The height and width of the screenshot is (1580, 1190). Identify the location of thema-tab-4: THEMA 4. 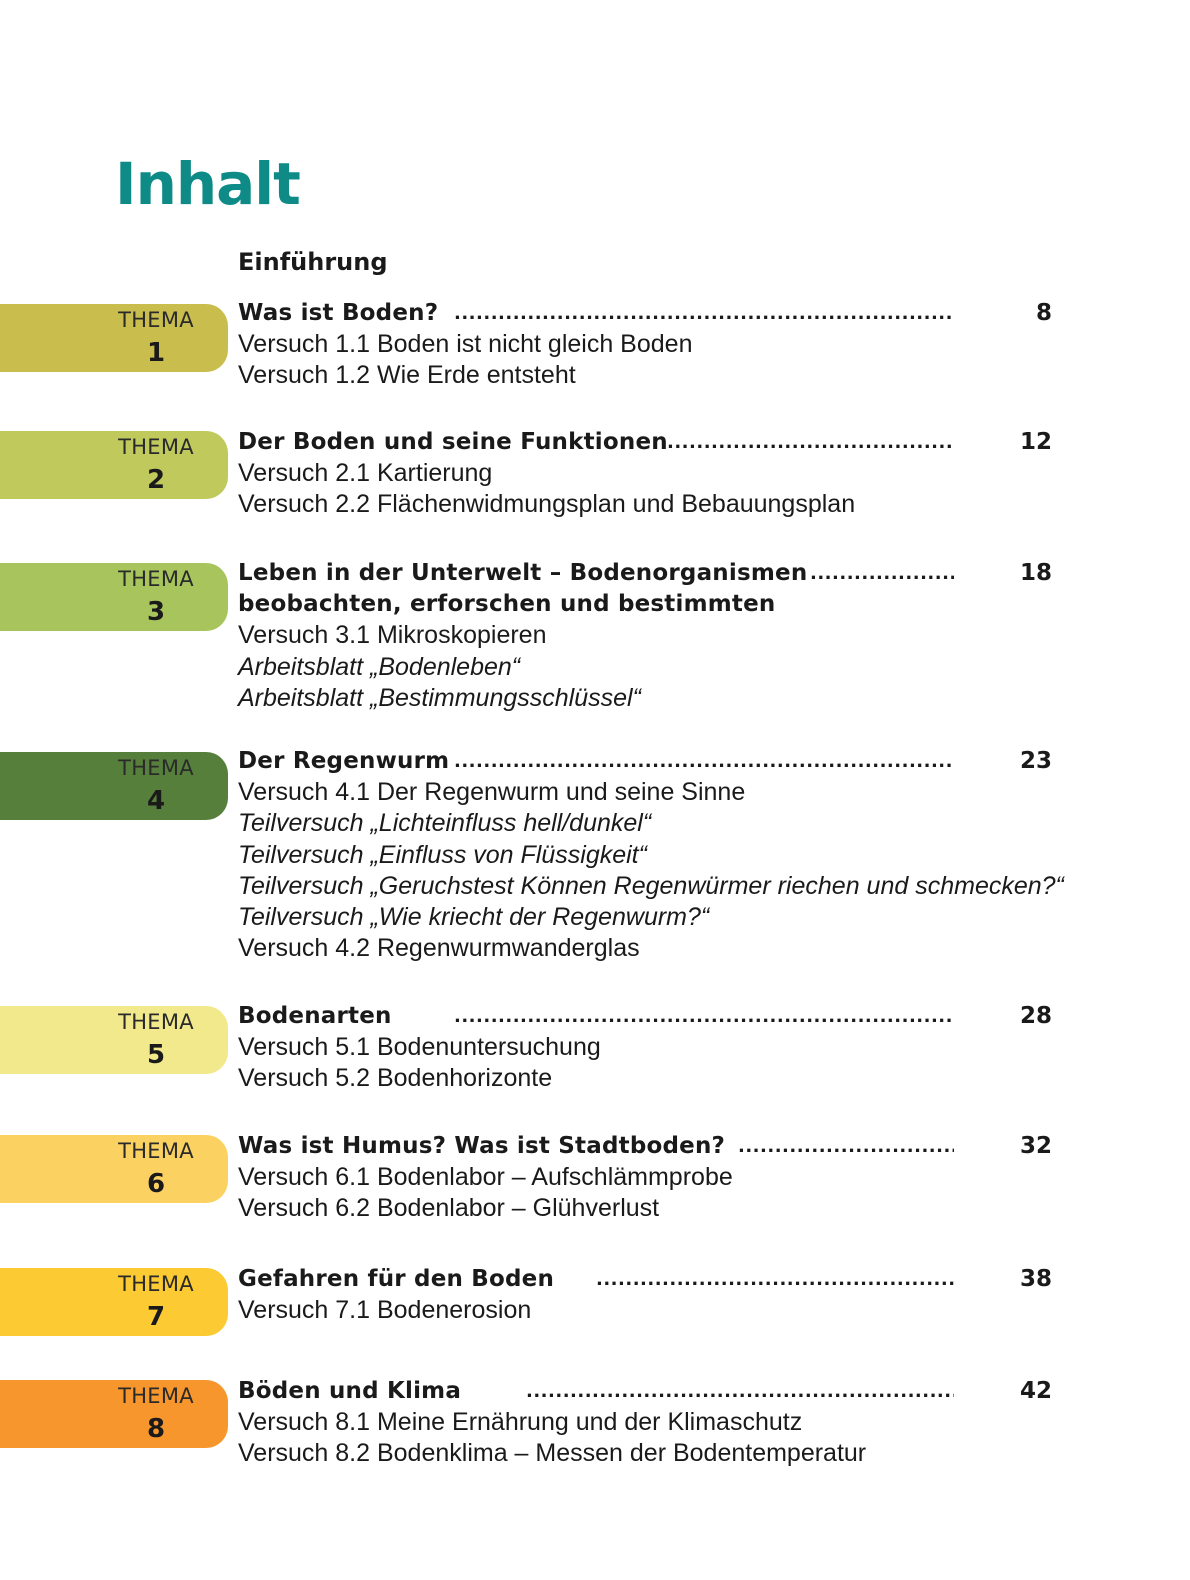
(114, 786).